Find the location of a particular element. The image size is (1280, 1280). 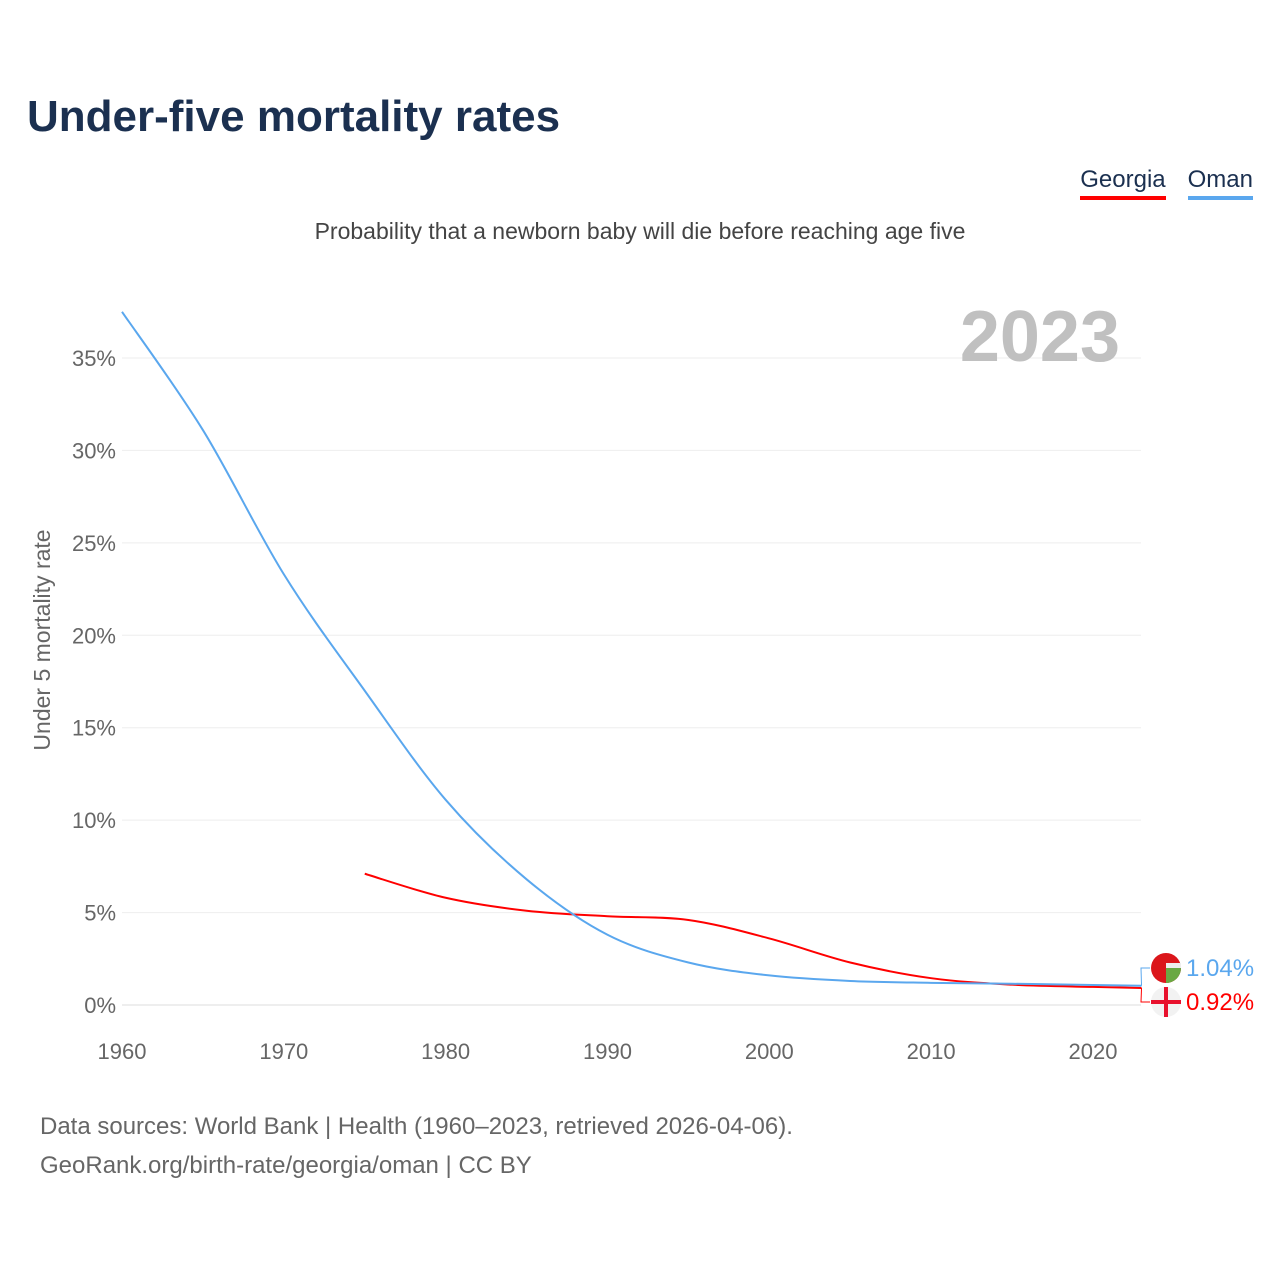

x-tick-label: 2020 is located at coordinates (1093, 1051).